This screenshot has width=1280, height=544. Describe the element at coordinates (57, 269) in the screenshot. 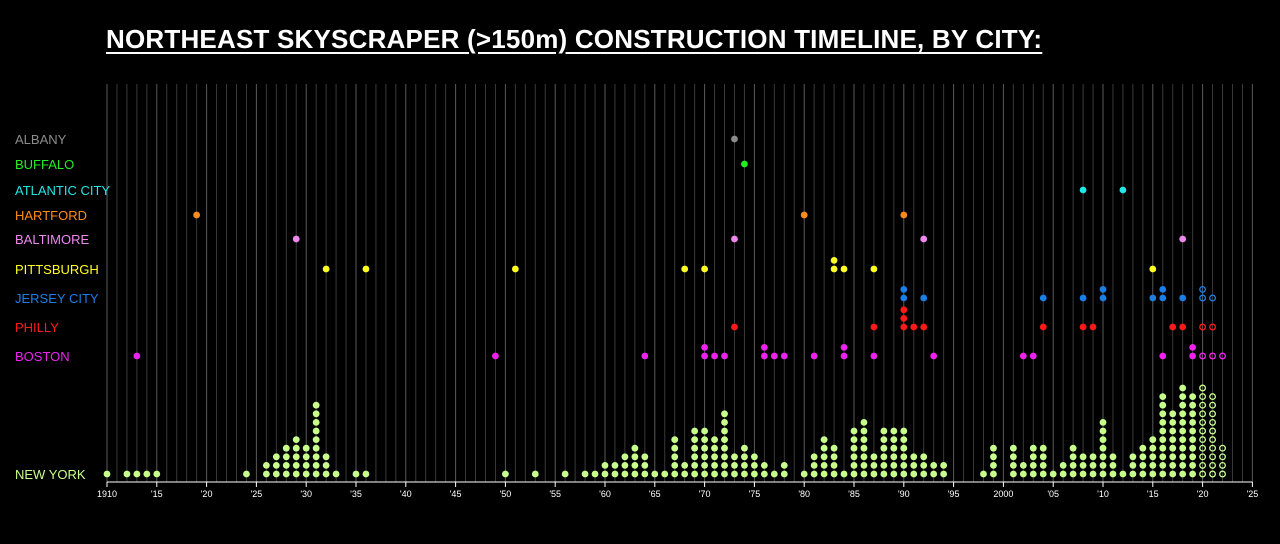

I see `city-label: PITTSBURGH` at that location.